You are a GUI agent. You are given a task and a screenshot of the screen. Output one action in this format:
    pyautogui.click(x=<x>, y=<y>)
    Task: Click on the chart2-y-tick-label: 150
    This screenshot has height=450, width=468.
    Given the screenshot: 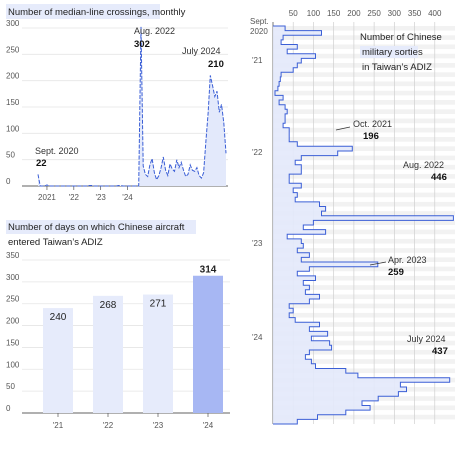 What is the action you would take?
    pyautogui.click(x=13, y=342)
    